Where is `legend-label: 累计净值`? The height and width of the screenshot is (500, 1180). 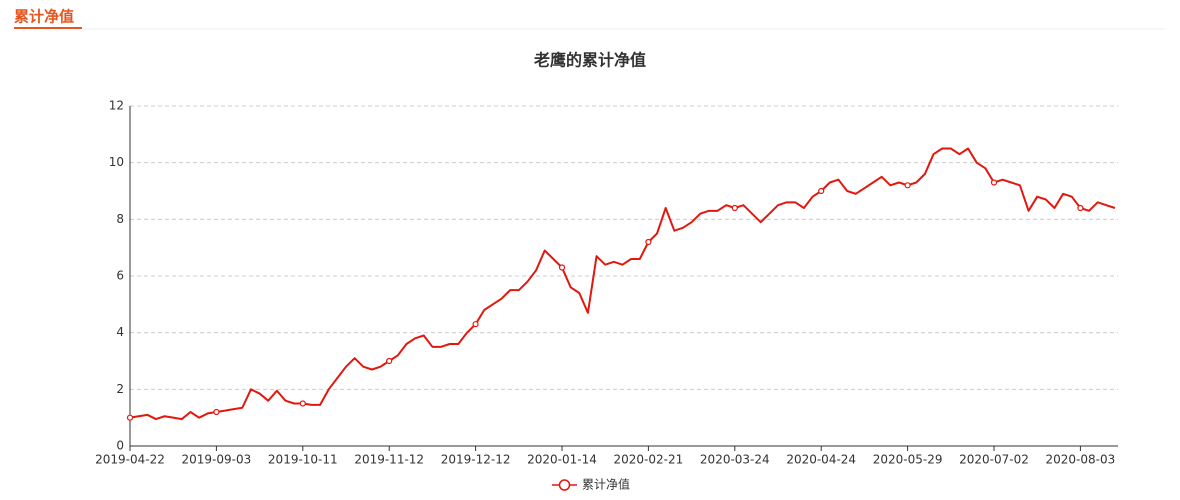
legend-label: 累计净值 is located at coordinates (606, 484).